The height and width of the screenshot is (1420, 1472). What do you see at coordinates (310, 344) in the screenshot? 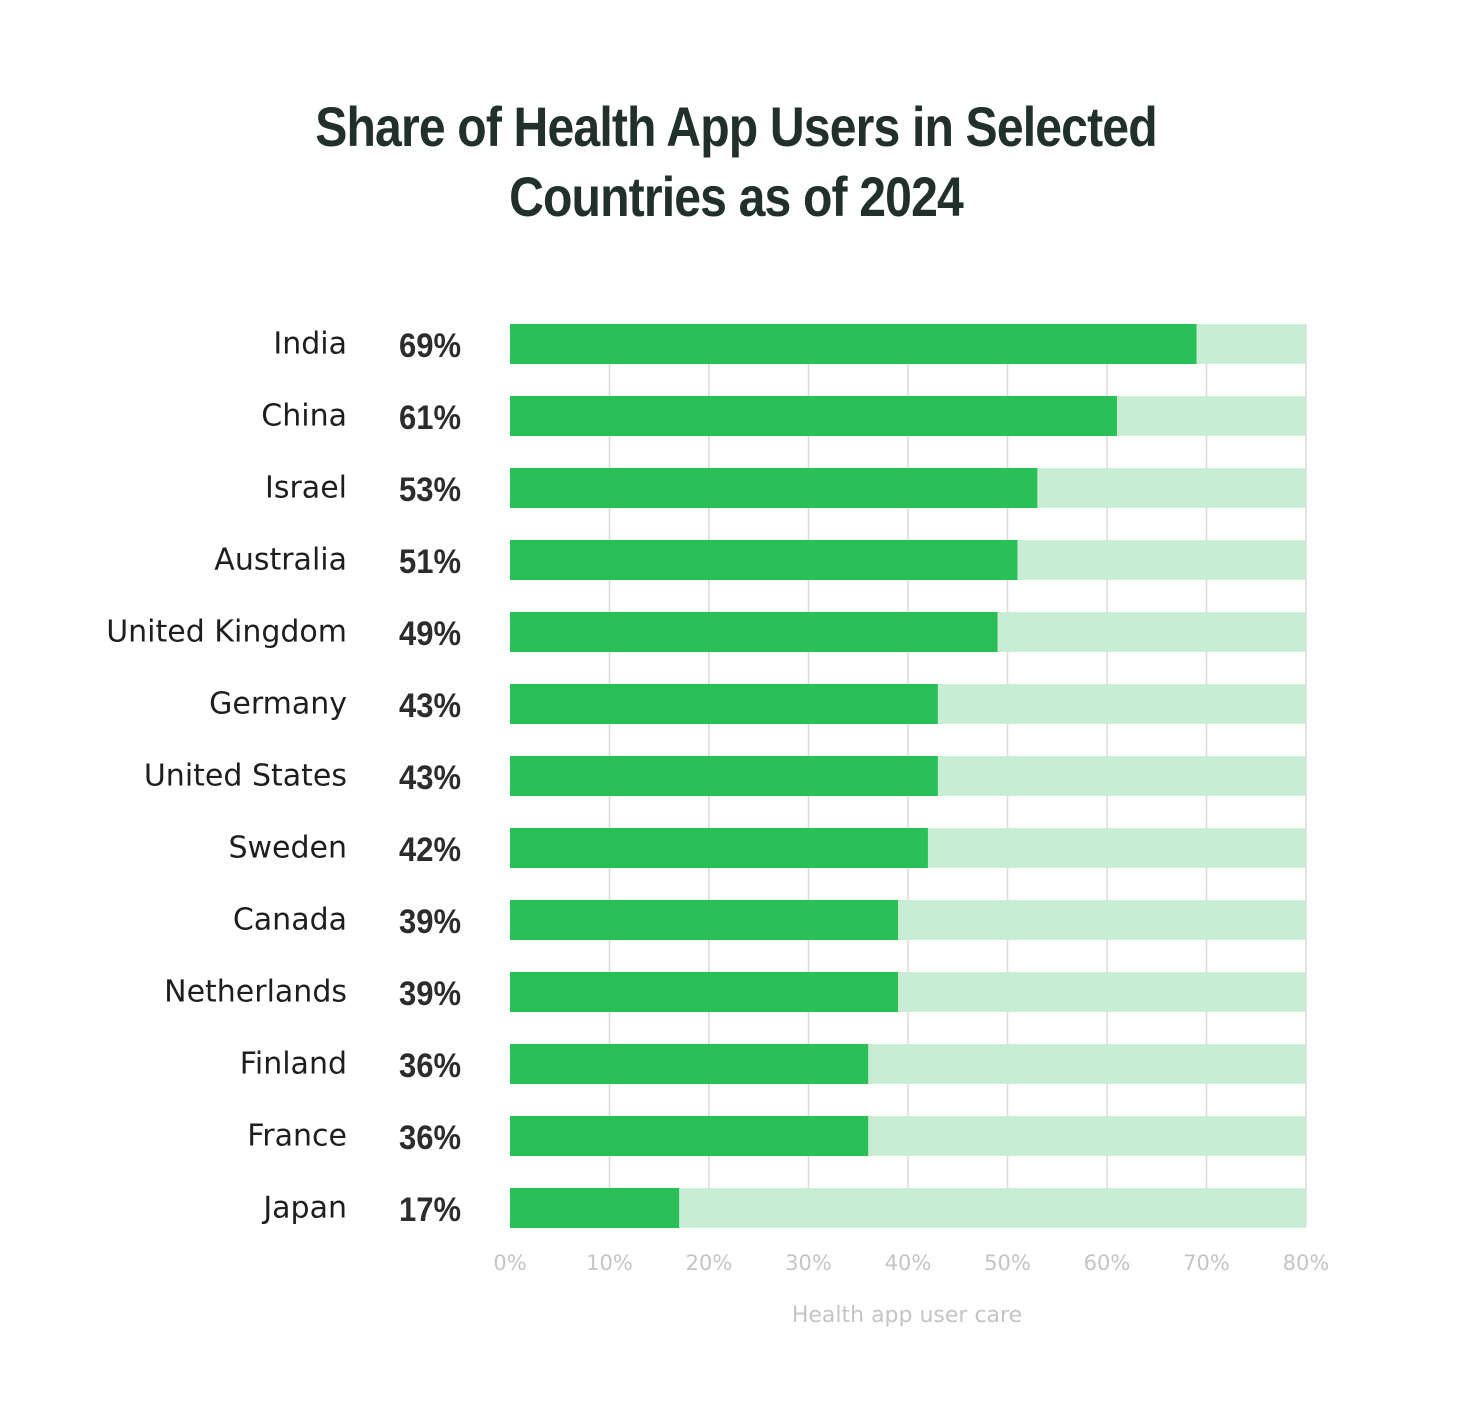
I see `category-label: India` at bounding box center [310, 344].